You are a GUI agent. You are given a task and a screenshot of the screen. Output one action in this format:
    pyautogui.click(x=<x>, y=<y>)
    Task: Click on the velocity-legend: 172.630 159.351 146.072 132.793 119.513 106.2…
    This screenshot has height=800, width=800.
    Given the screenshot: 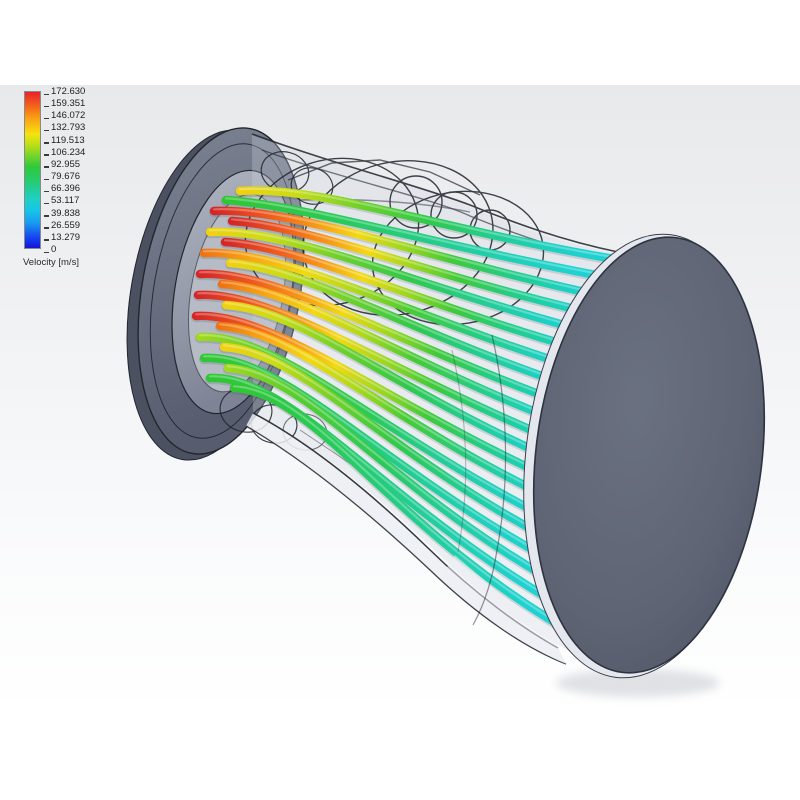 What is the action you would take?
    pyautogui.click(x=76, y=185)
    